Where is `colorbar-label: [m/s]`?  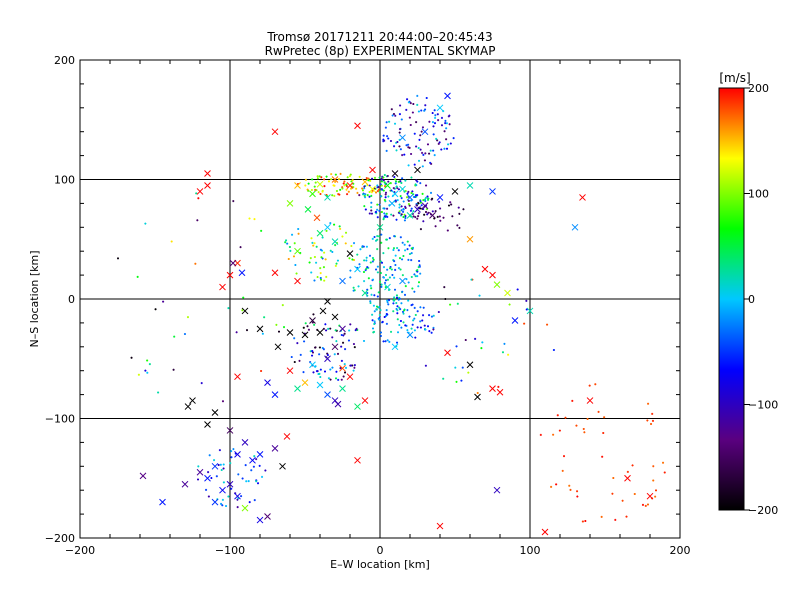 colorbar-label: [m/s] is located at coordinates (734, 78).